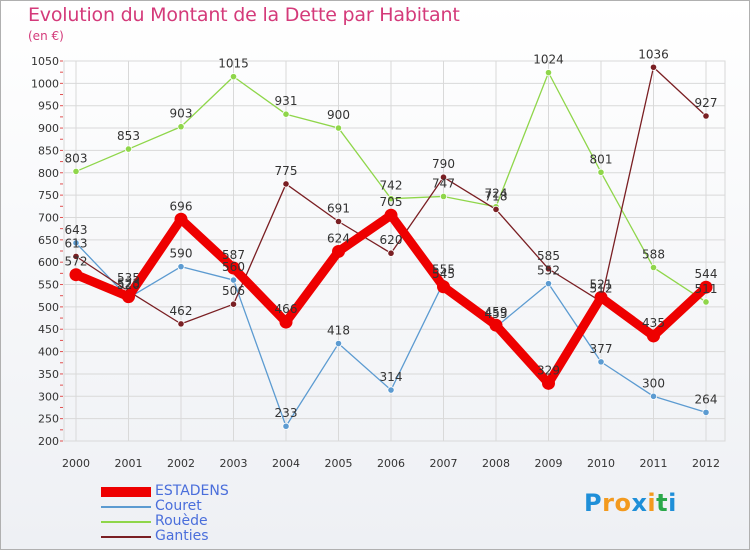 The width and height of the screenshot is (750, 550). What do you see at coordinates (706, 463) in the screenshot?
I see `x-tick-label: 2012` at bounding box center [706, 463].